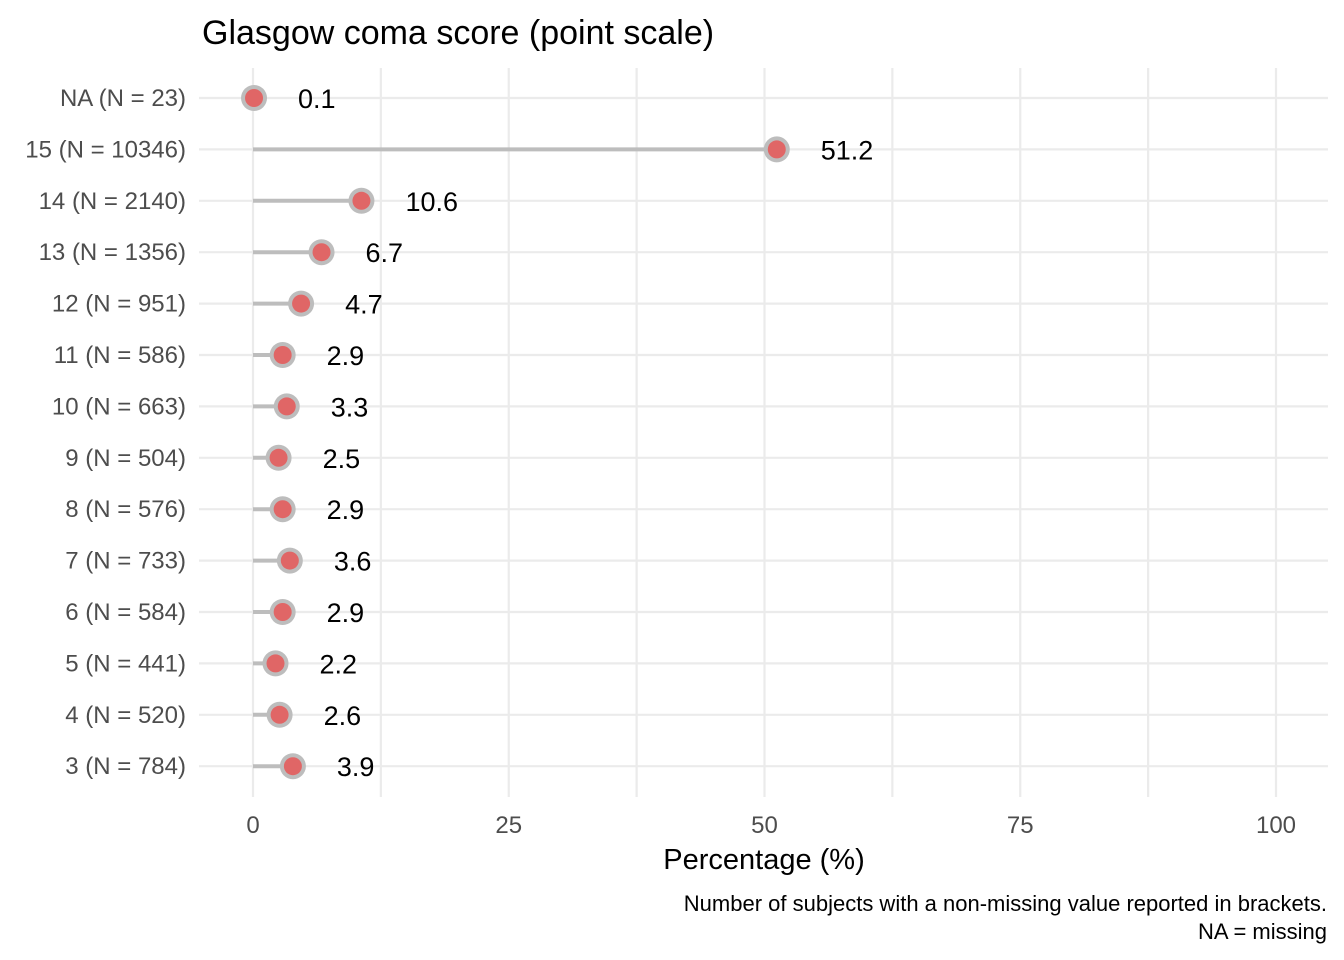 This screenshot has width=1344, height=960. Describe the element at coordinates (112, 252) in the screenshot. I see `y-tick-label: 13 (N = 1356)` at that location.